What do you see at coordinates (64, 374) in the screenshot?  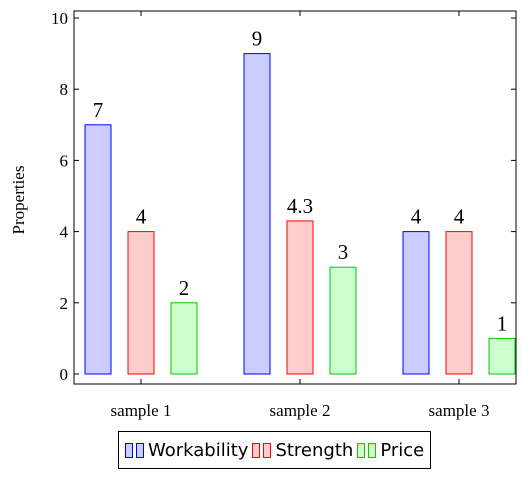 I see `y-tick-label: 0` at bounding box center [64, 374].